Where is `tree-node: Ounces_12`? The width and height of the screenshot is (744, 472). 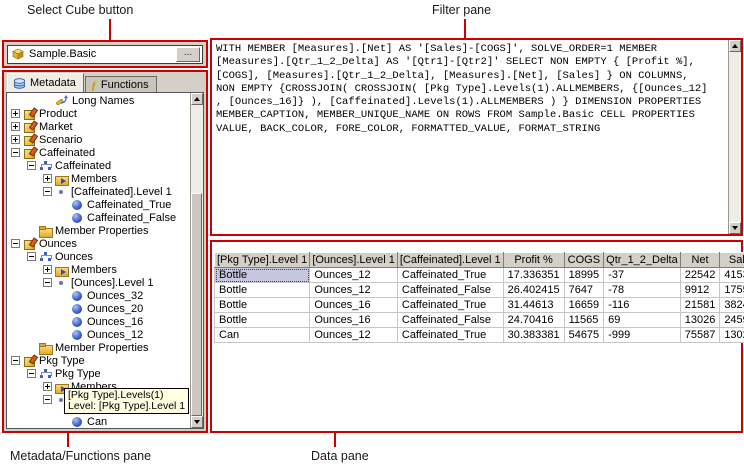 tree-node: Ounces_12 is located at coordinates (98, 334).